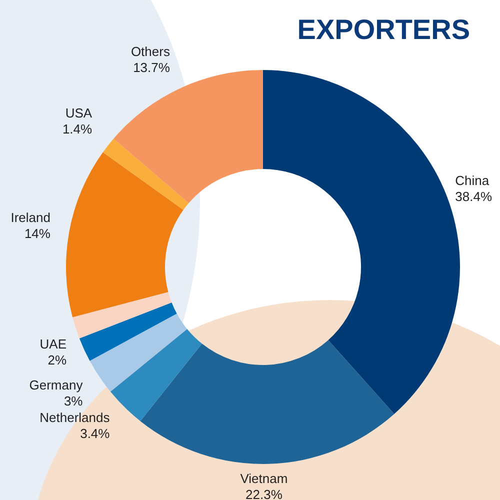 The width and height of the screenshot is (500, 500). What do you see at coordinates (30, 217) in the screenshot?
I see `slice-label: Ireland` at bounding box center [30, 217].